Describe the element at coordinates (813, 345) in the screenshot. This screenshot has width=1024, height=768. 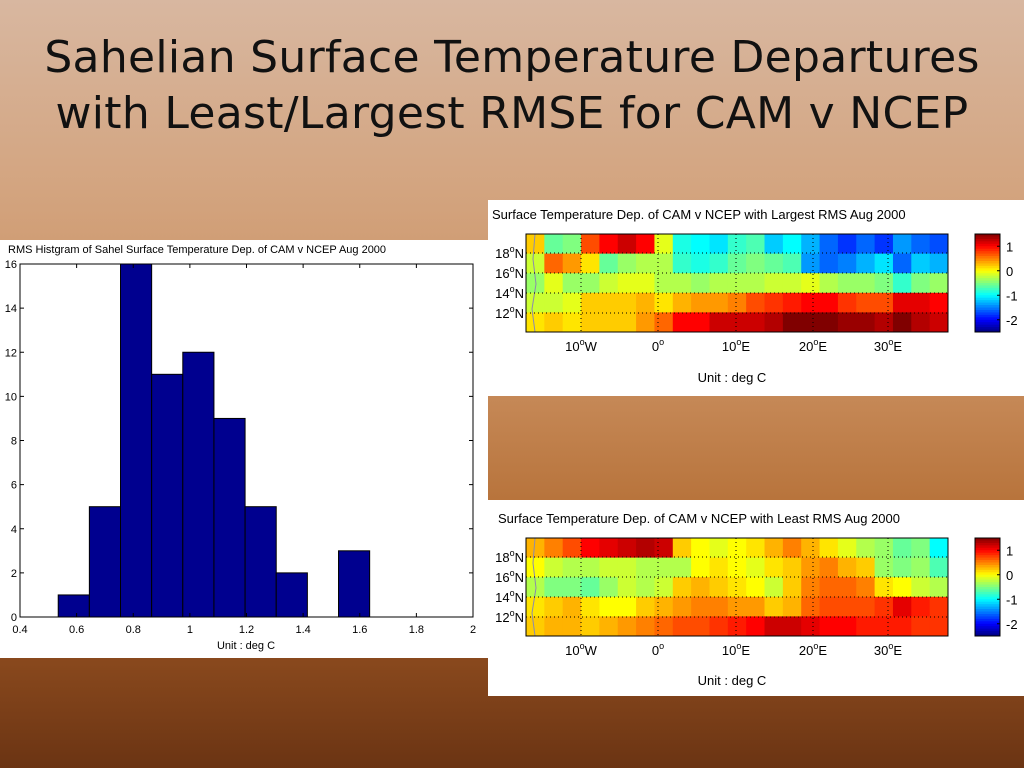
I see `largest-rms-map-xtick-label-3: 20oE` at that location.